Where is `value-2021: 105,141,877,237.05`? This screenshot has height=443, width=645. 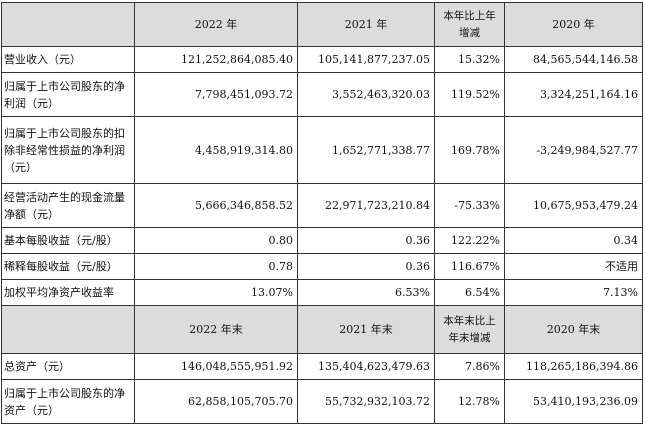 value-2021: 105,141,877,237.05 is located at coordinates (366, 59).